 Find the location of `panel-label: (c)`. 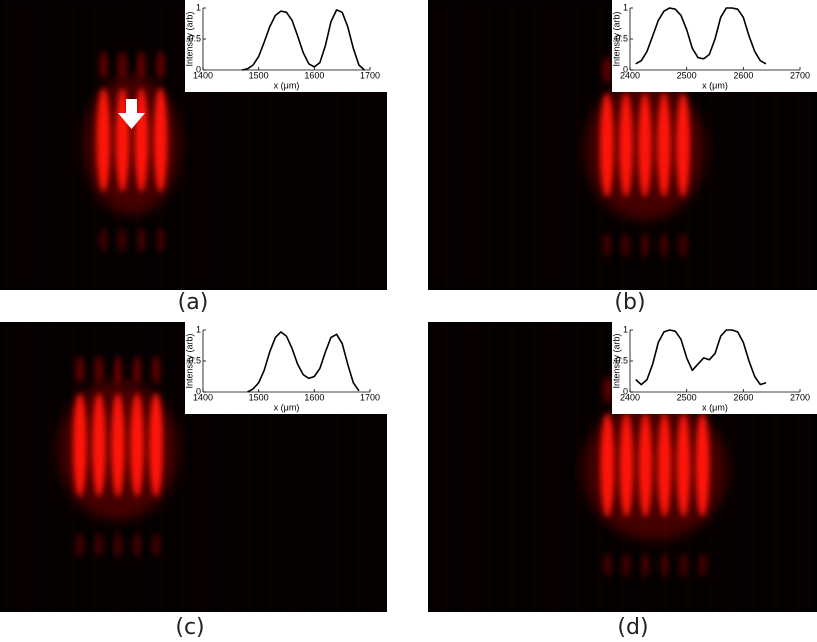

panel-label: (c) is located at coordinates (189, 627).